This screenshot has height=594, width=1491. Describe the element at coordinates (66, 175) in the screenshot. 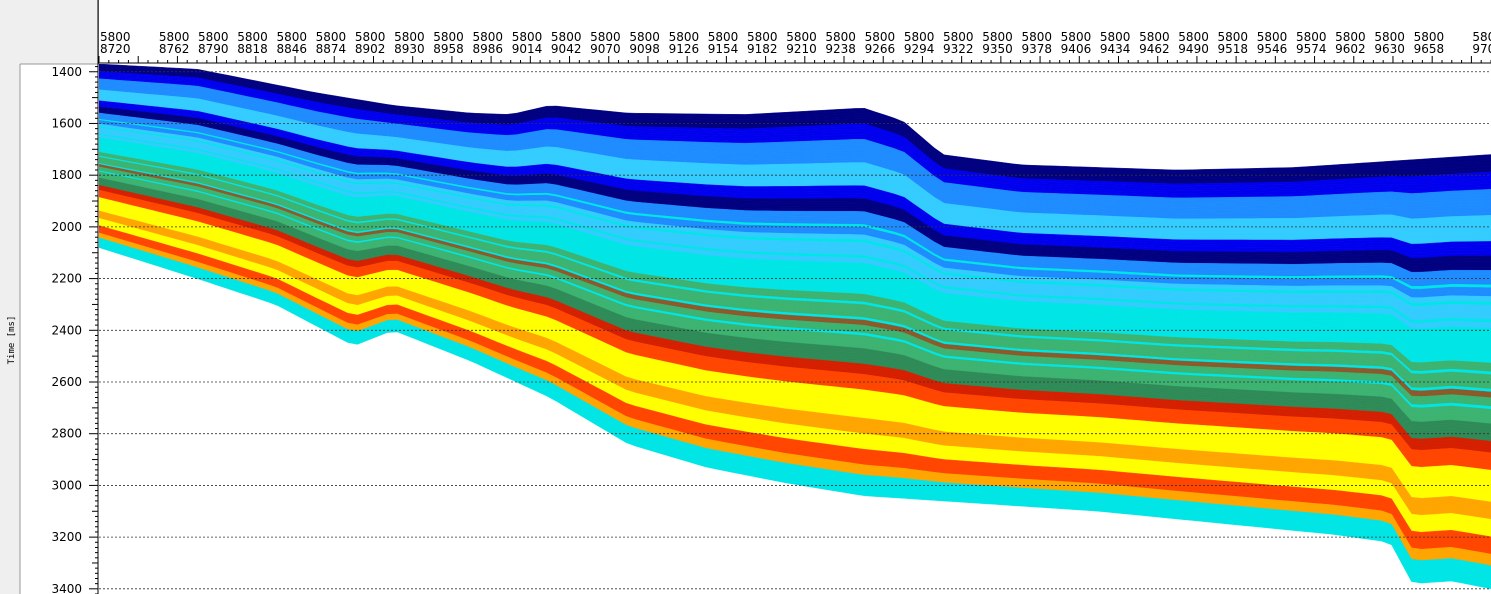

I see `y-tick-label: 1800` at that location.